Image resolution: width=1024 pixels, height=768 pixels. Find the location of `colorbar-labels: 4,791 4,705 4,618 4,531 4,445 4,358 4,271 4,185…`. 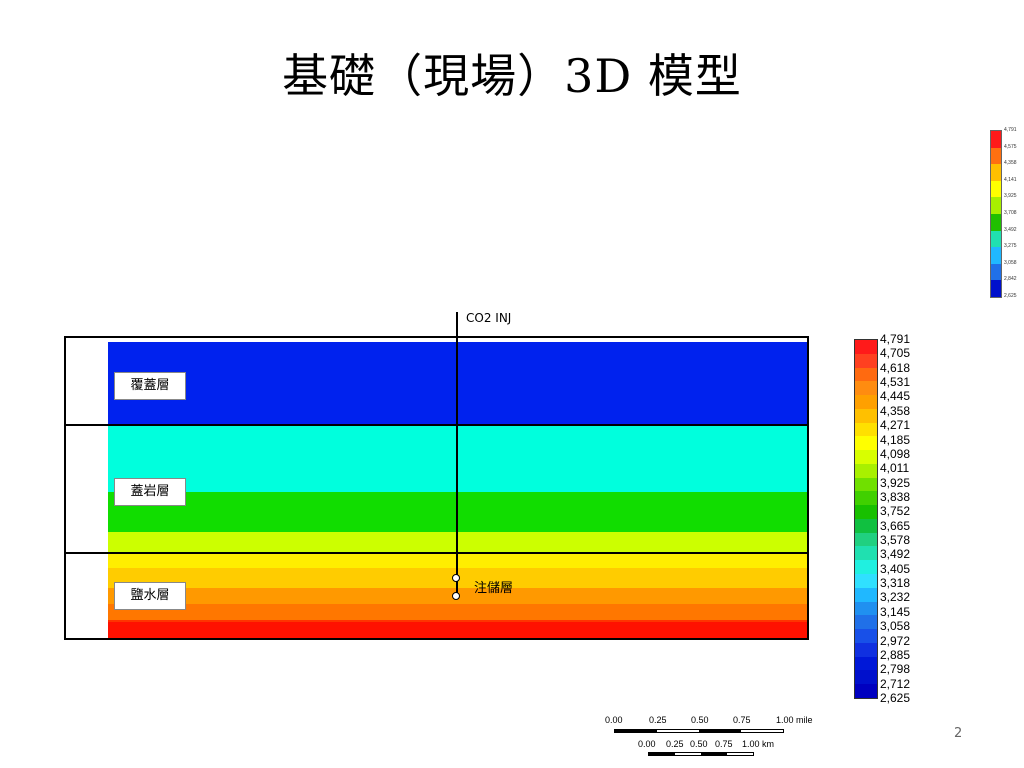

colorbar-labels: 4,791 4,705 4,618 4,531 4,445 4,358 4,271 4,185… is located at coordinates (905, 517).